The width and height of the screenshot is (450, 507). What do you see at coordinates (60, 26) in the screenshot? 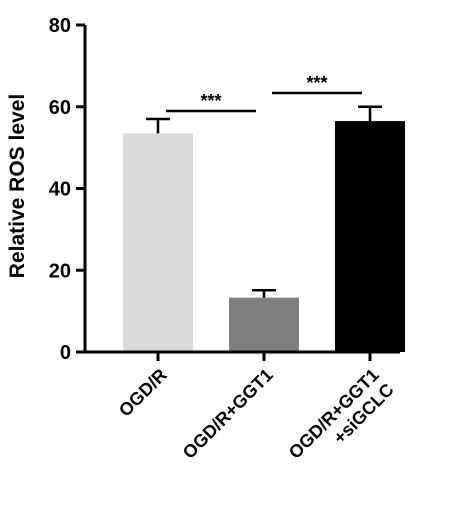
I see `y-tick-label: 80` at bounding box center [60, 26].